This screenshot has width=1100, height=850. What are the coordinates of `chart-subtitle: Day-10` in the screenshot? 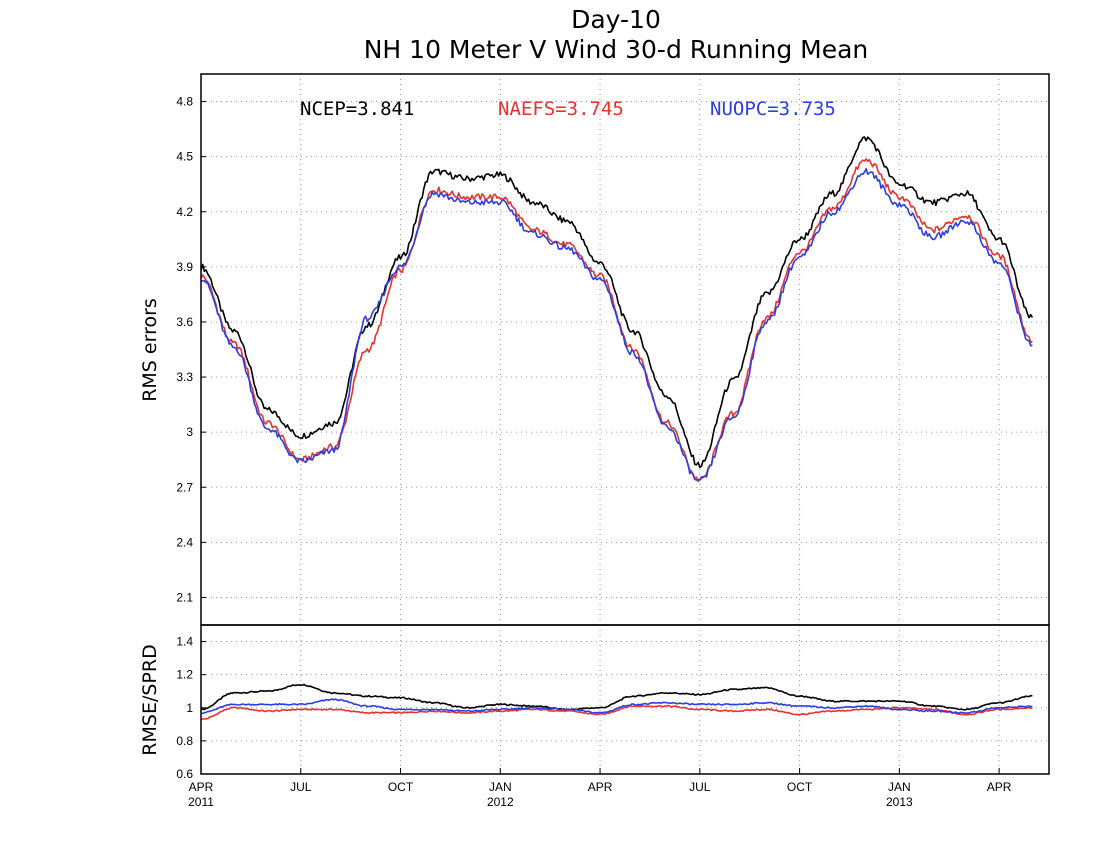 It's located at (616, 19).